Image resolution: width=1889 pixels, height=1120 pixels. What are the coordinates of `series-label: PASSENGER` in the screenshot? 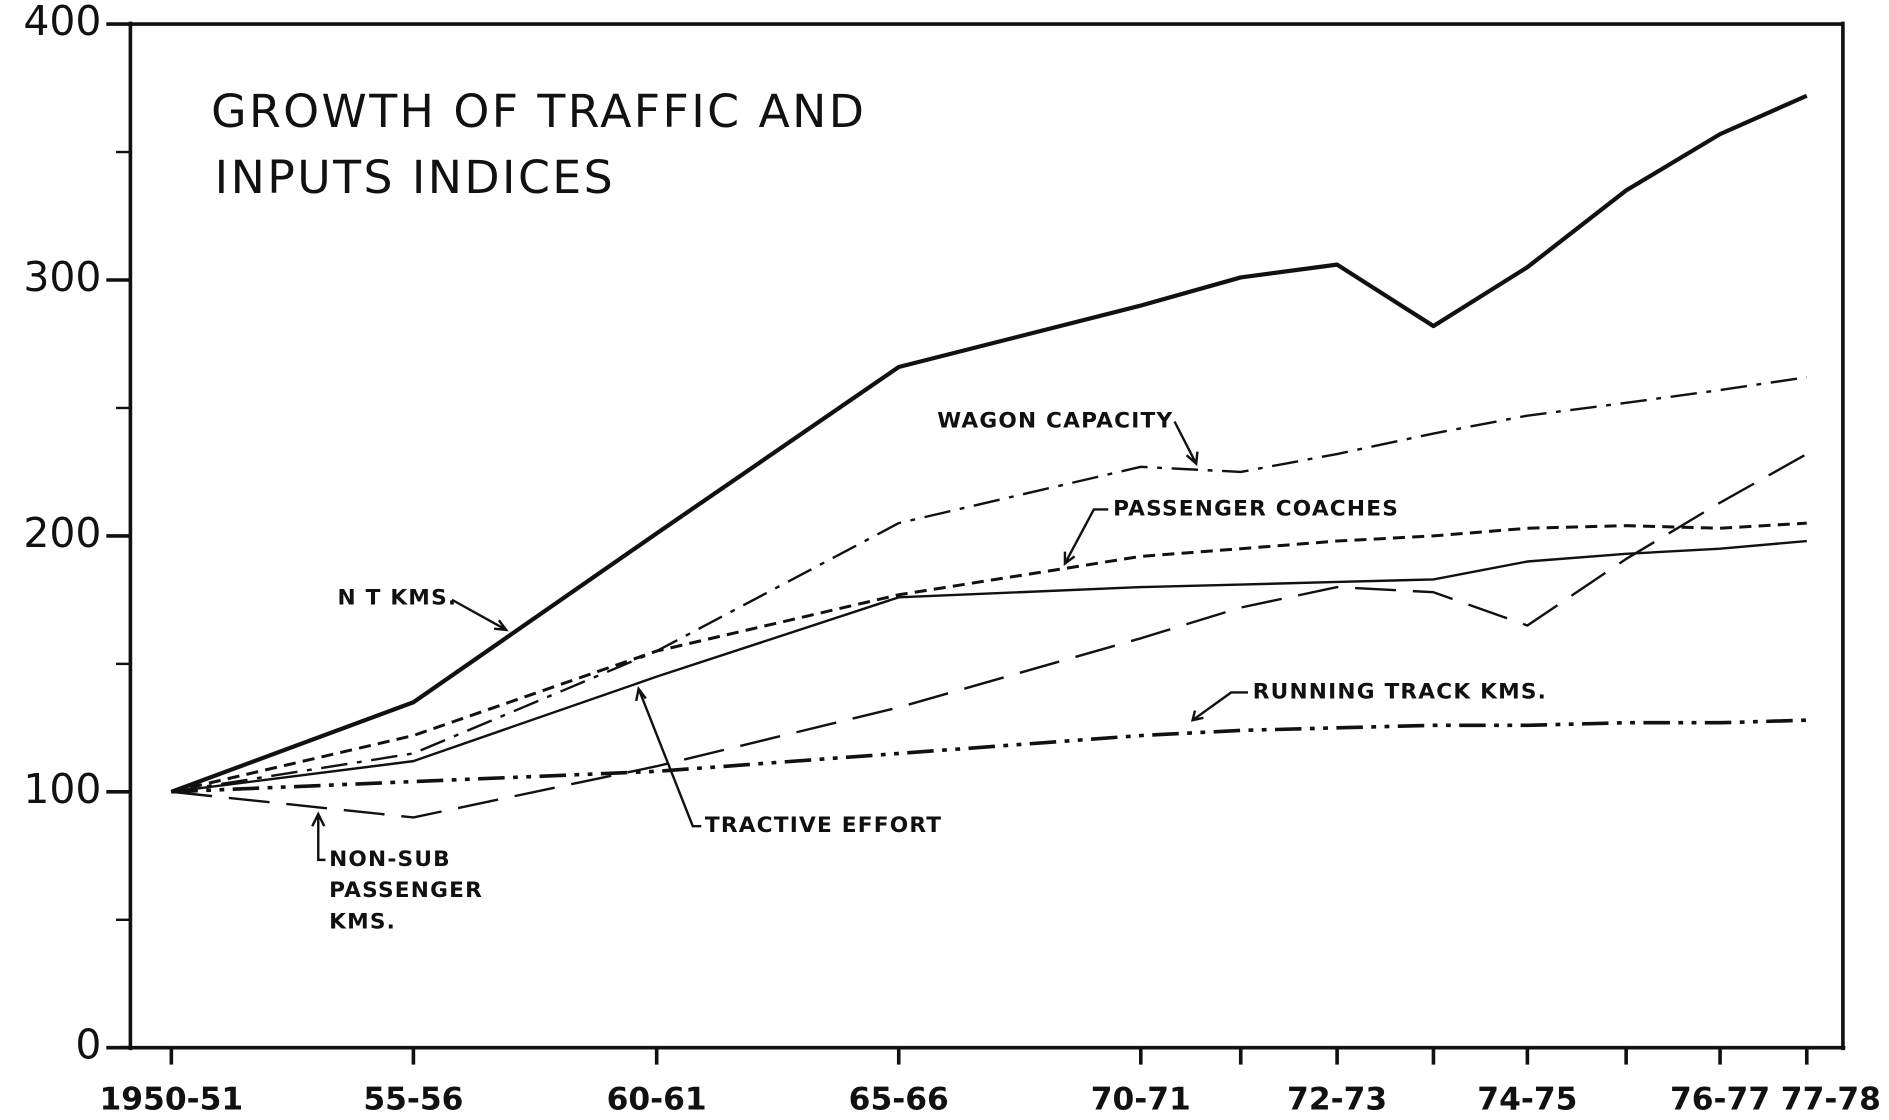 It's located at (406, 890).